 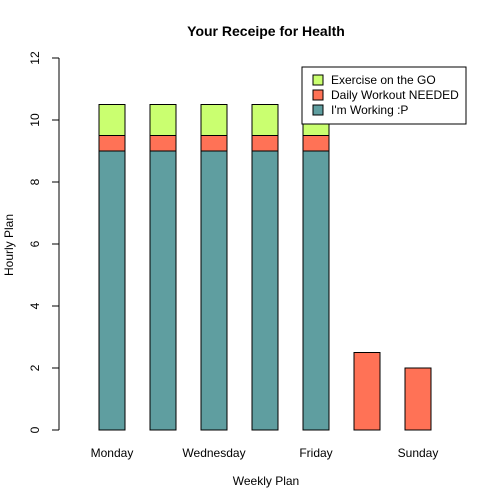 I want to click on bar-thursday-exercise-on-the-go, so click(x=265, y=120).